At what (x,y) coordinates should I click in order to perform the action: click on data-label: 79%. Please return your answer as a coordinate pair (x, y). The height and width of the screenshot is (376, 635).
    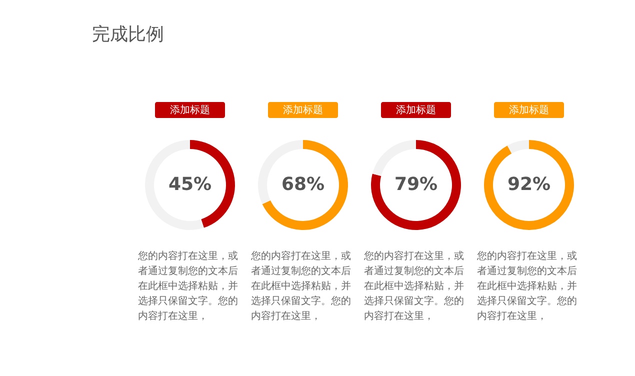
    Looking at the image, I should click on (416, 184).